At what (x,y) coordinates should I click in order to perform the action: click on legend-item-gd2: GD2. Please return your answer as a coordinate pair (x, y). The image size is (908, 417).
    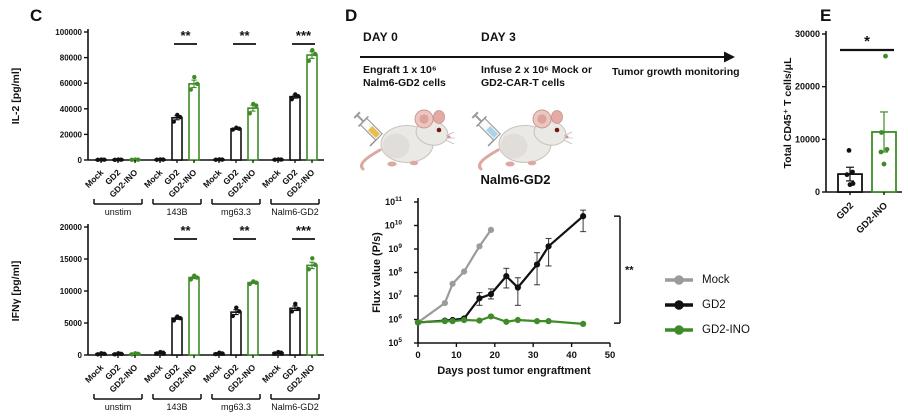
    Looking at the image, I should click on (707, 305).